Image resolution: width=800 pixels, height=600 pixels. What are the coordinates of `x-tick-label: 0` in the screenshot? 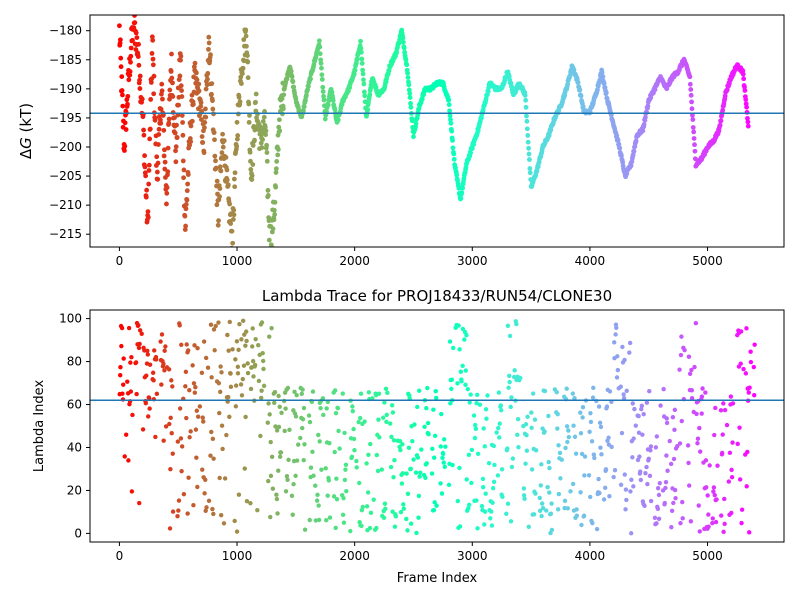 It's located at (120, 556).